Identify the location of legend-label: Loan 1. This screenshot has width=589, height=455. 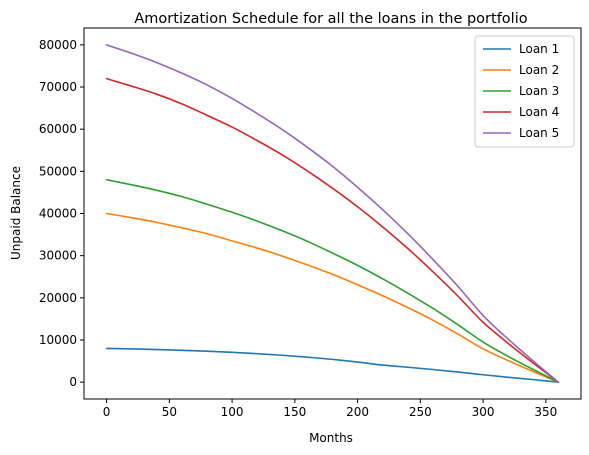
(539, 49).